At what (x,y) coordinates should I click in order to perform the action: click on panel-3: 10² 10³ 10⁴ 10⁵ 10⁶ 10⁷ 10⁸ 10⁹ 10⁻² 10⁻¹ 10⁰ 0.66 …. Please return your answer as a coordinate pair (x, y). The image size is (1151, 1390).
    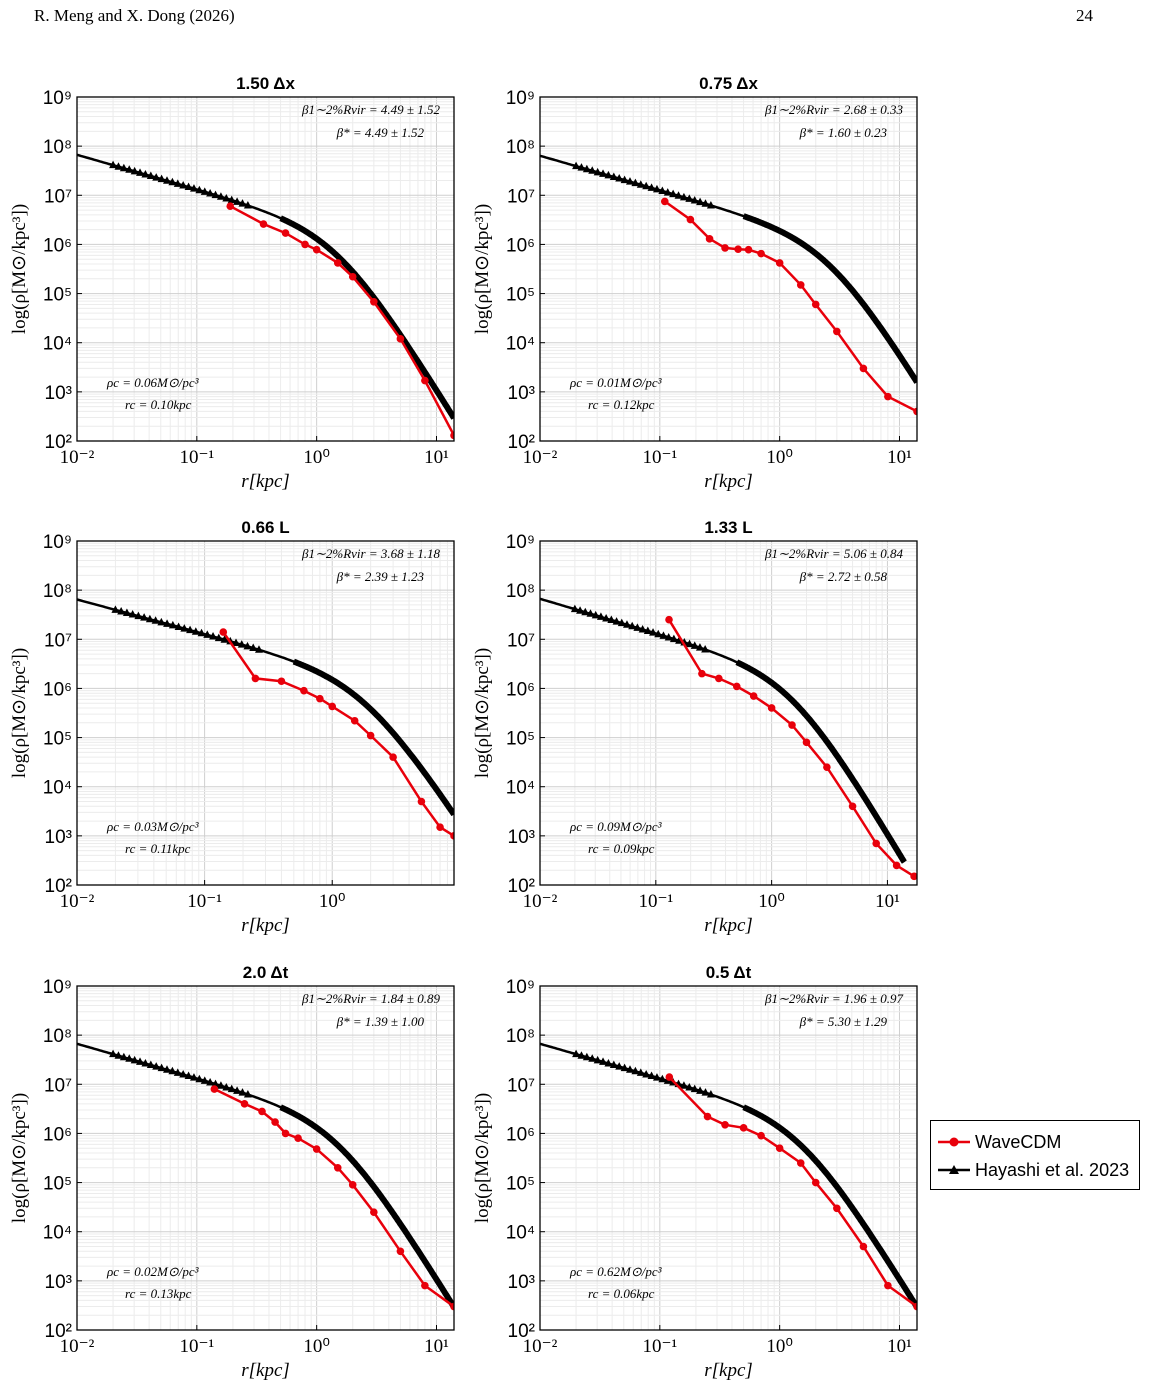
    Looking at the image, I should click on (232, 727).